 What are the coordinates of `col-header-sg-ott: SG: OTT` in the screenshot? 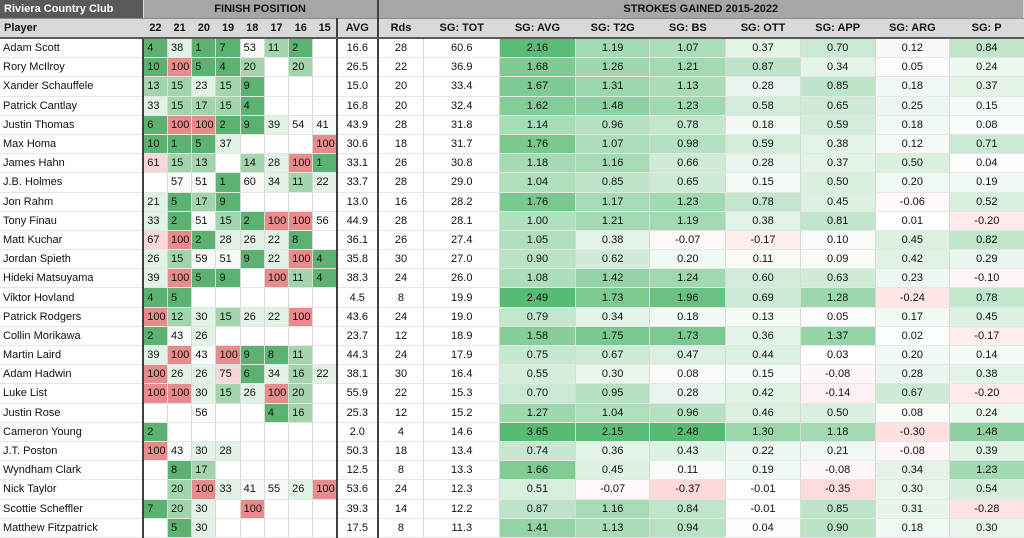 It's located at (763, 28).